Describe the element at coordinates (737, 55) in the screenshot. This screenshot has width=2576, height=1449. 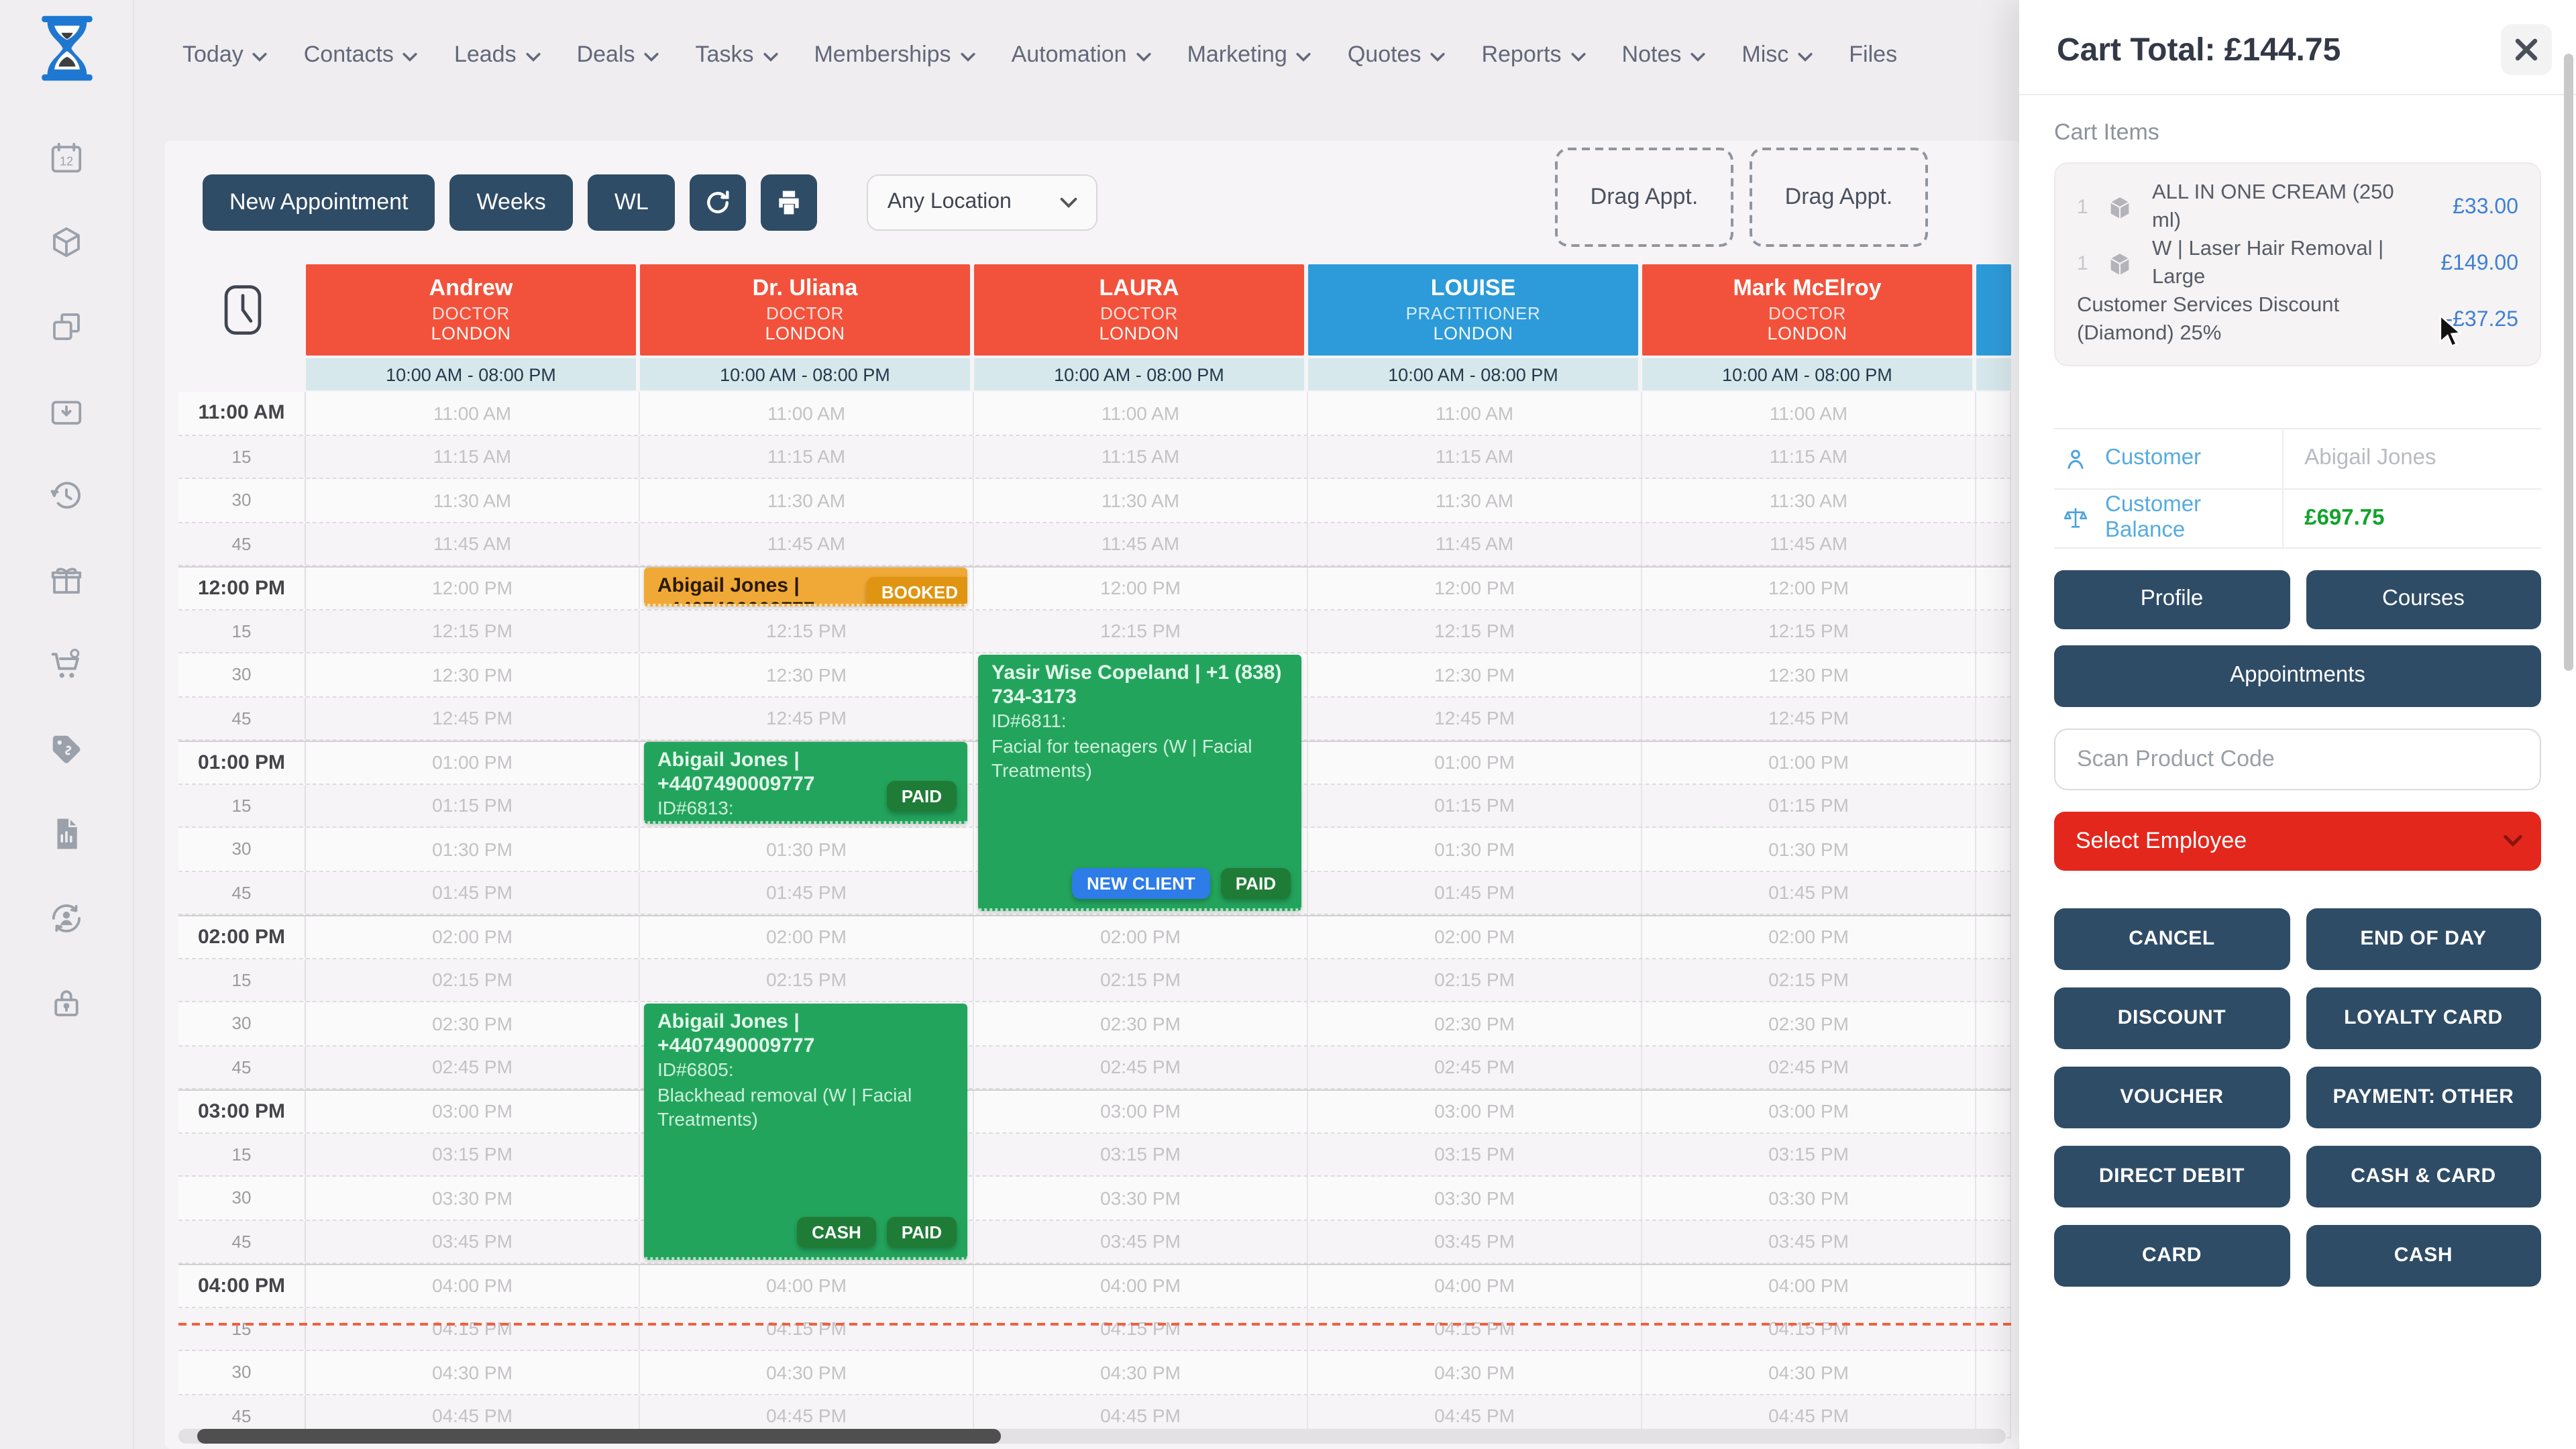
I see `nav-item-tasks: Tasks` at that location.